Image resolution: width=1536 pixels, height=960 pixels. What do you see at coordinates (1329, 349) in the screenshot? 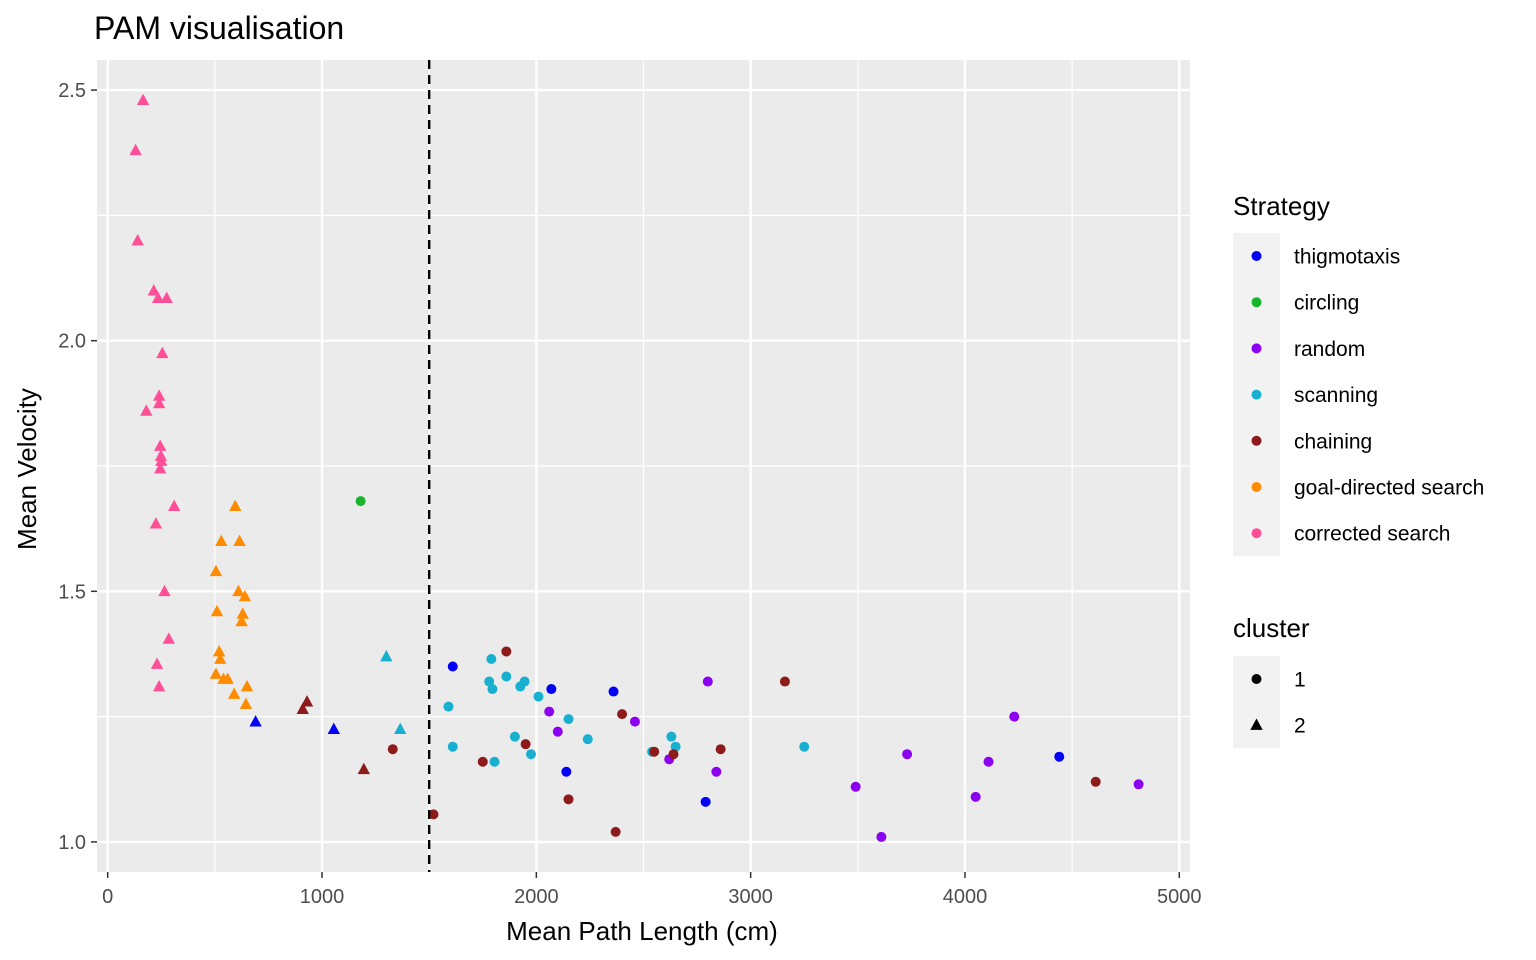
I see `legend-label-random: random` at bounding box center [1329, 349].